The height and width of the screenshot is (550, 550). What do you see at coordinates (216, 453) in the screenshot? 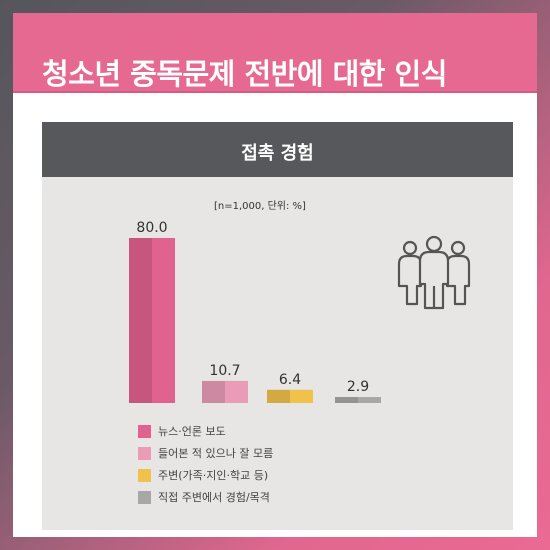
I see `legend-label: 들어본 적 있으나 잘 모름` at bounding box center [216, 453].